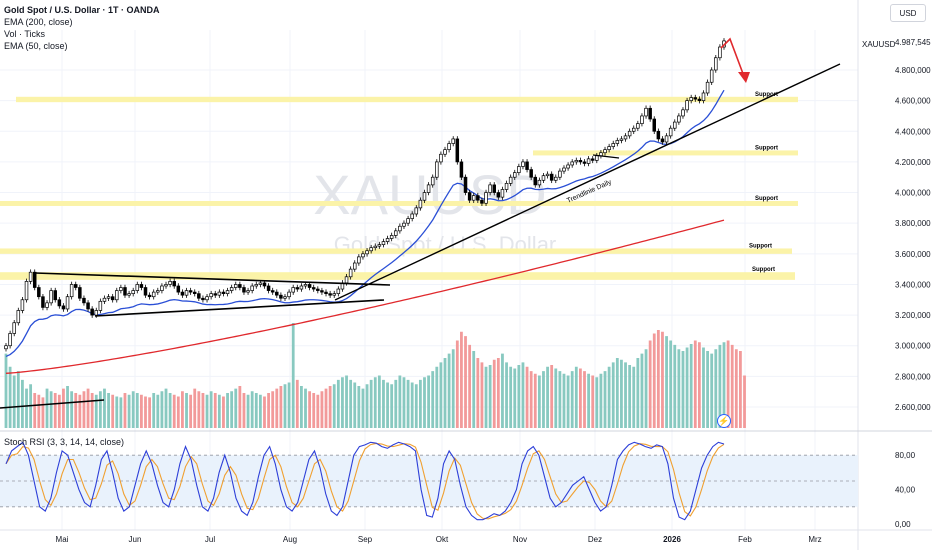  I want to click on price-tick-label: 4.200,000, so click(913, 162).